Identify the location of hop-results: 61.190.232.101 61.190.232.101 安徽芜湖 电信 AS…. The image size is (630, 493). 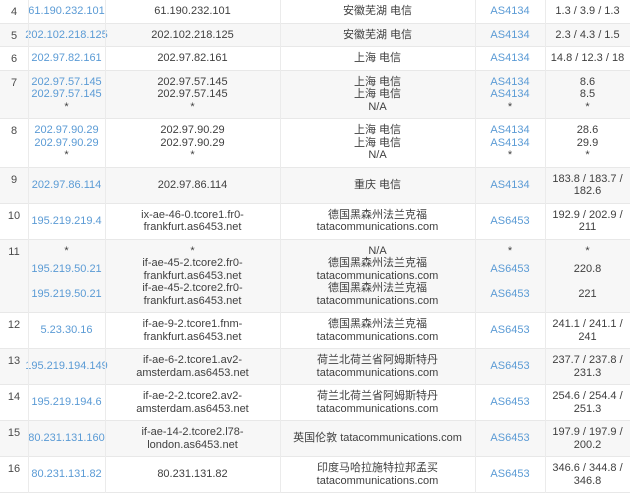
(329, 11).